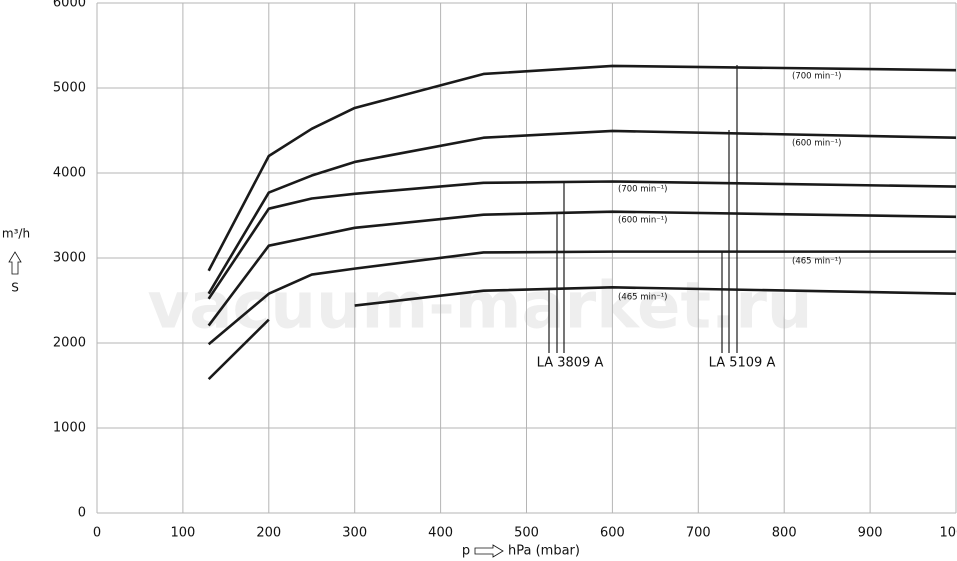 The width and height of the screenshot is (957, 561). What do you see at coordinates (544, 551) in the screenshot?
I see `x-axis-label: hPa (mbar)` at bounding box center [544, 551].